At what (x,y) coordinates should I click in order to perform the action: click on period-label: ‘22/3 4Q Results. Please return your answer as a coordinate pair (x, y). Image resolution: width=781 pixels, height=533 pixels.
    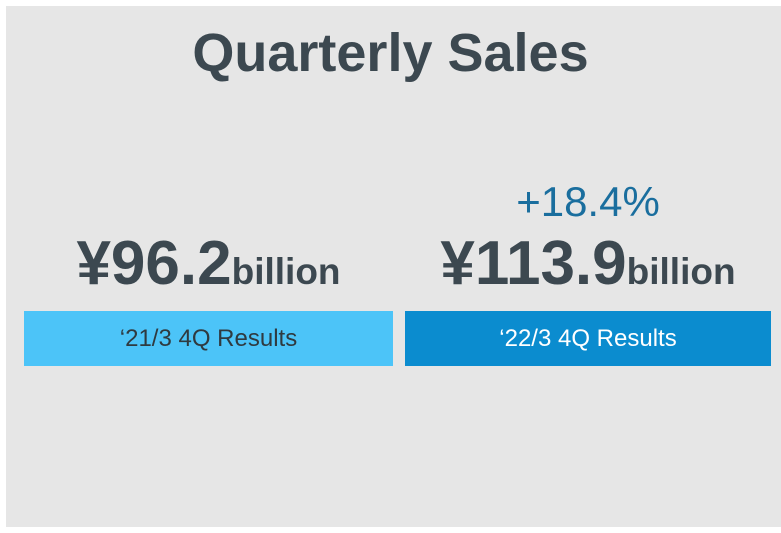
    Looking at the image, I should click on (588, 338).